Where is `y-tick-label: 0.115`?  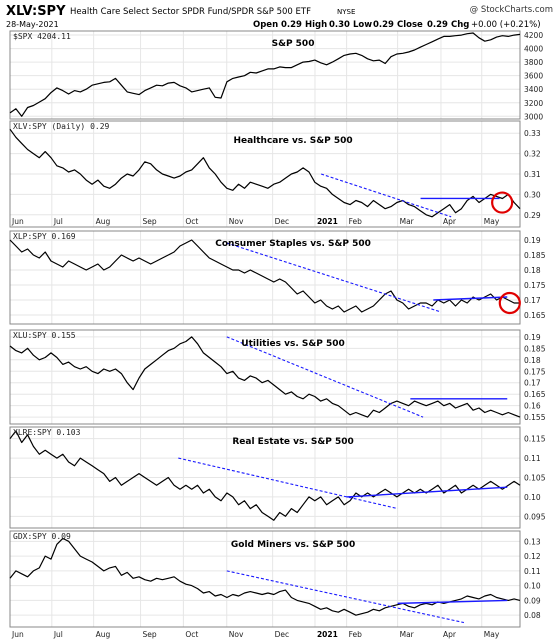 y-tick-label: 0.115 is located at coordinates (535, 439).